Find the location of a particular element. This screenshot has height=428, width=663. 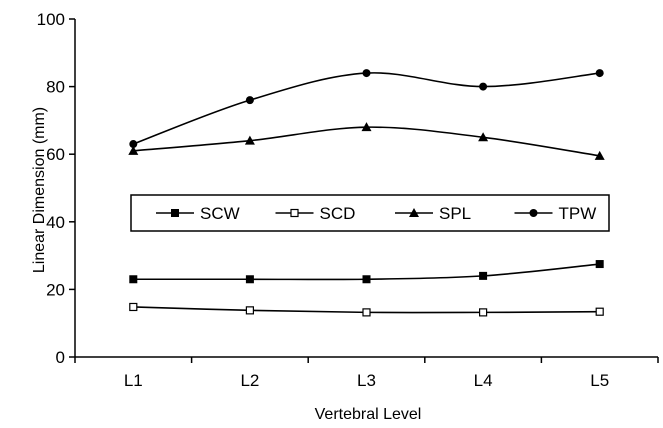

y-tick-label: 60 is located at coordinates (55, 154).